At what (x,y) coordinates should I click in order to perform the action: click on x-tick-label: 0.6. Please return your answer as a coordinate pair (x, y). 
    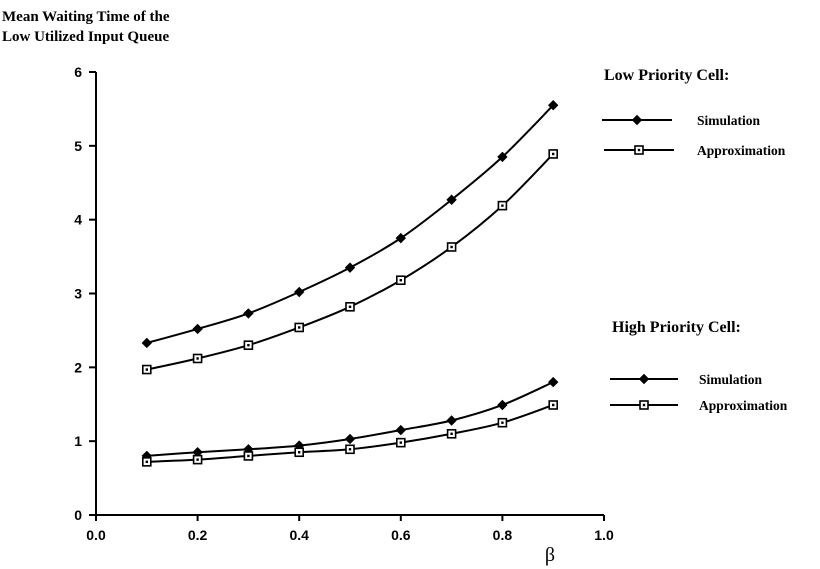
    Looking at the image, I should click on (401, 535).